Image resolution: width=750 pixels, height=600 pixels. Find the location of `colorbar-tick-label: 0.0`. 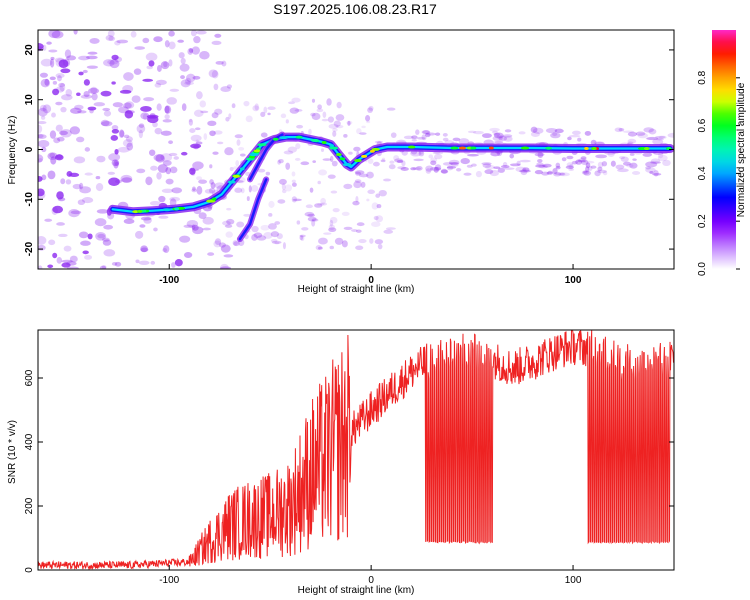

colorbar-tick-label: 0.0 is located at coordinates (702, 269).